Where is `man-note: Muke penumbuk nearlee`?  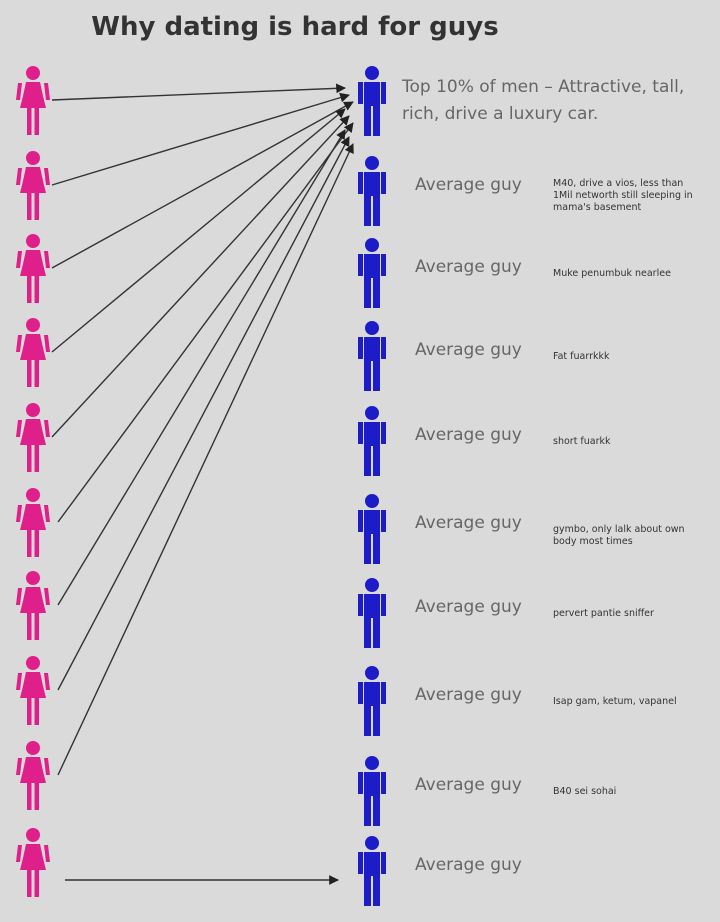
man-note: Muke penumbuk nearlee is located at coordinates (612, 273).